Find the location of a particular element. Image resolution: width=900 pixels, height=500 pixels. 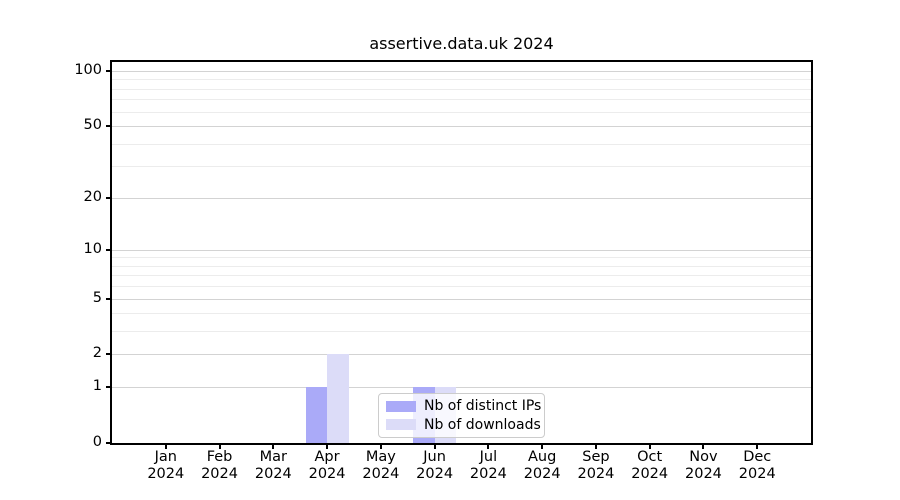

legend-item: Nb of downloads is located at coordinates (463, 425).